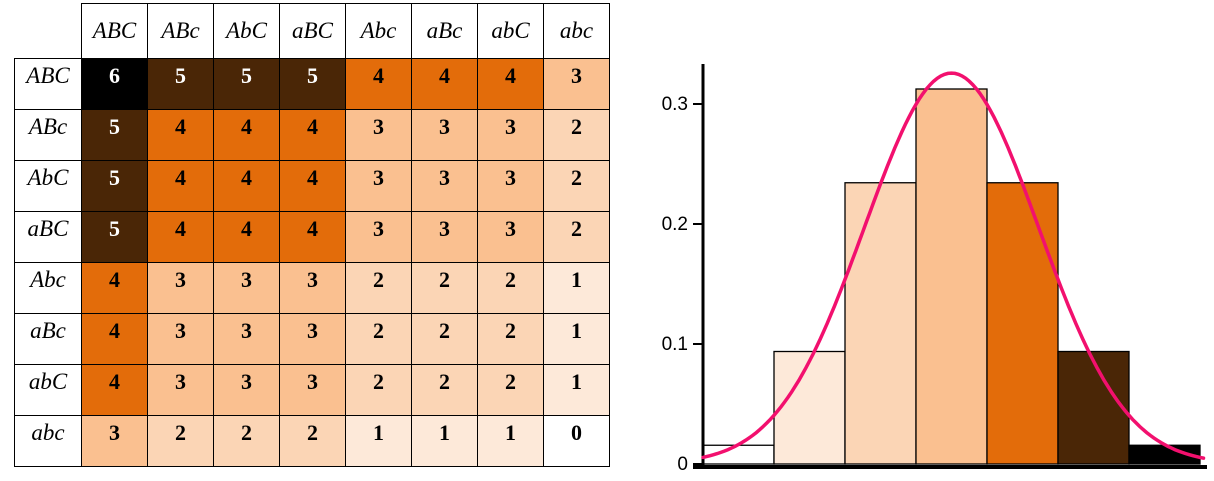 Image resolution: width=1214 pixels, height=481 pixels. I want to click on table-row-abC: abC 4 3 3 3 2 2 2 1, so click(312, 390).